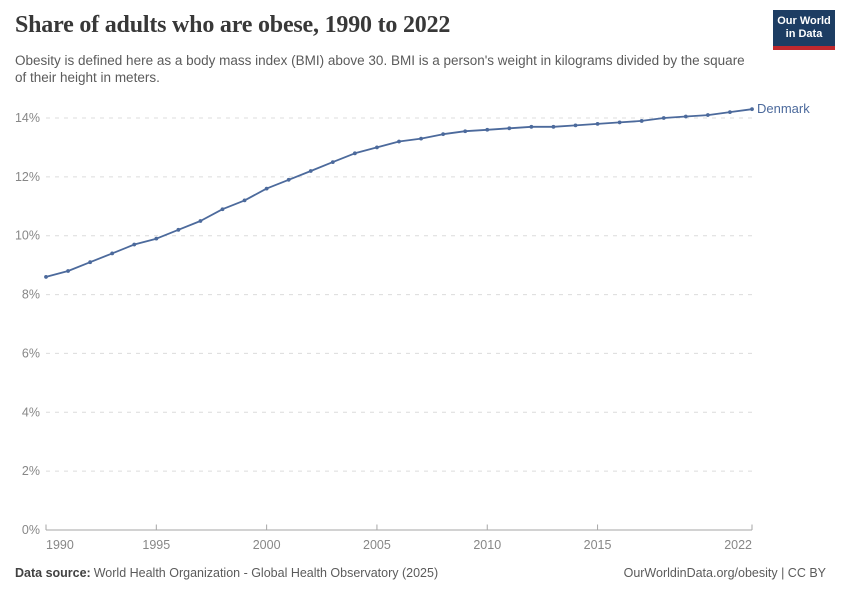  What do you see at coordinates (310, 171) in the screenshot?
I see `data-point-2002` at bounding box center [310, 171].